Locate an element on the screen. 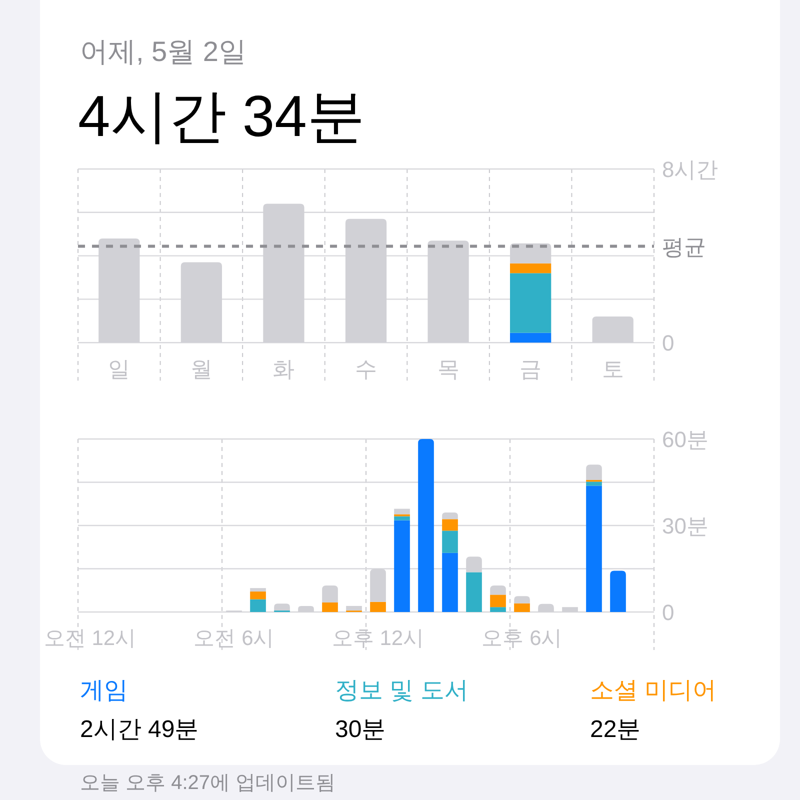  category-label: 게임 is located at coordinates (104, 690).